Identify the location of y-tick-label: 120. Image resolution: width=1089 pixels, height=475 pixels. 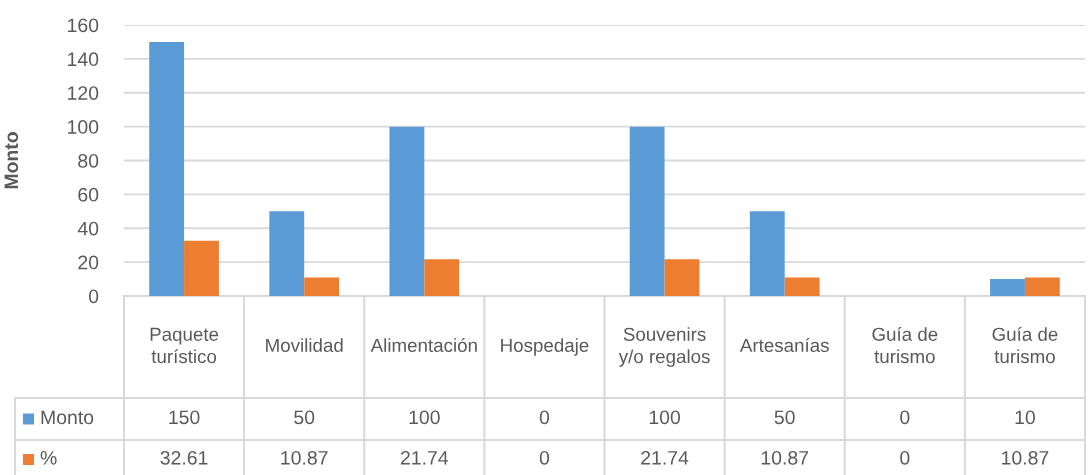
(83, 93).